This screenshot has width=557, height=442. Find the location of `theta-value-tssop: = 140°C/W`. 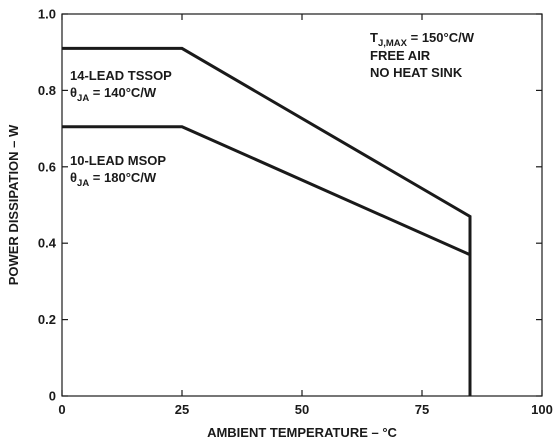

theta-value-tssop: = 140°C/W is located at coordinates (123, 92).